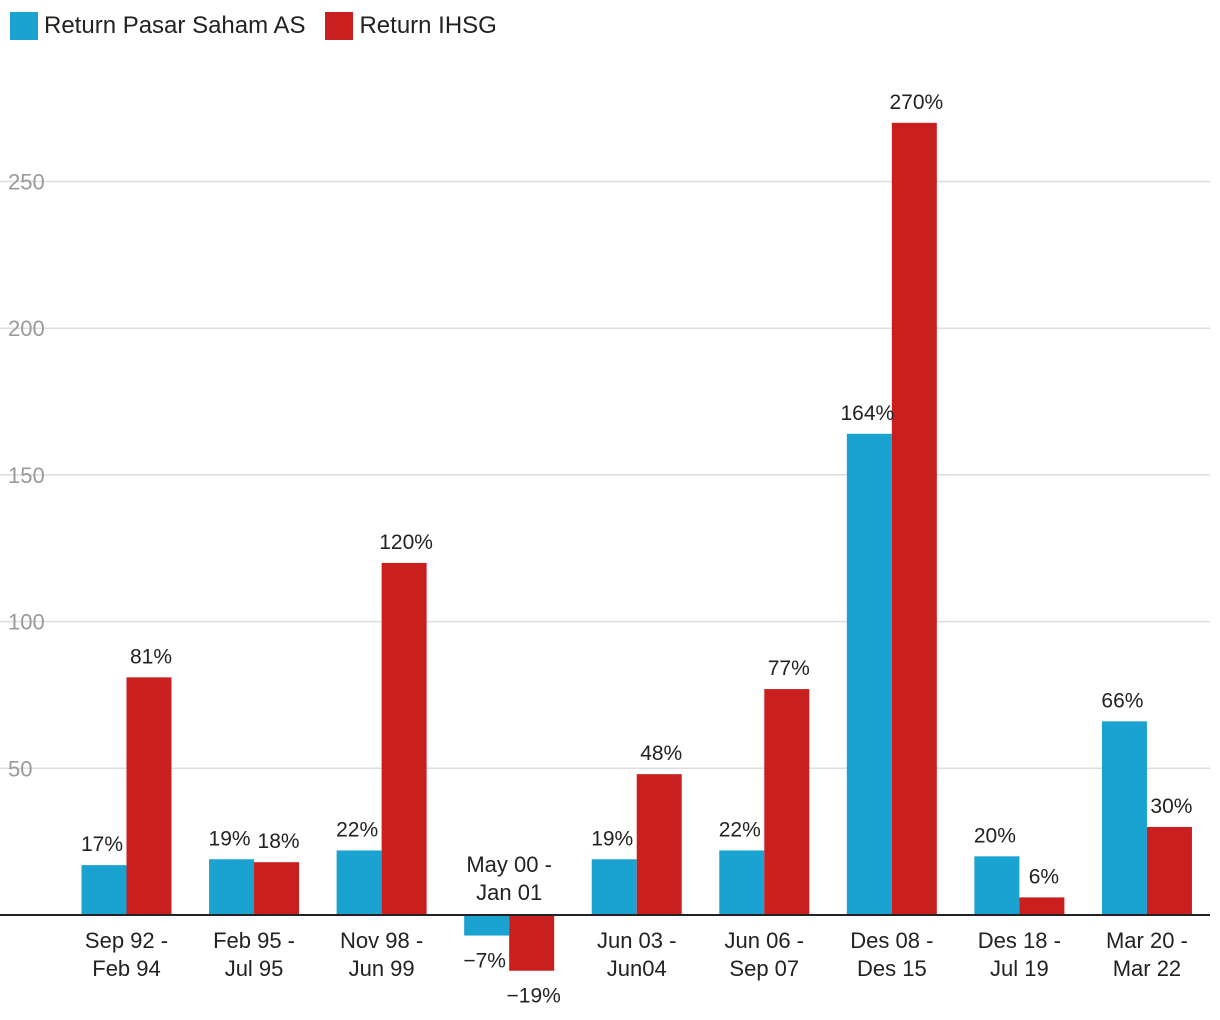 The image size is (1220, 1020). Describe the element at coordinates (1147, 968) in the screenshot. I see `x-tick-label-8-line-1: Mar 22` at that location.